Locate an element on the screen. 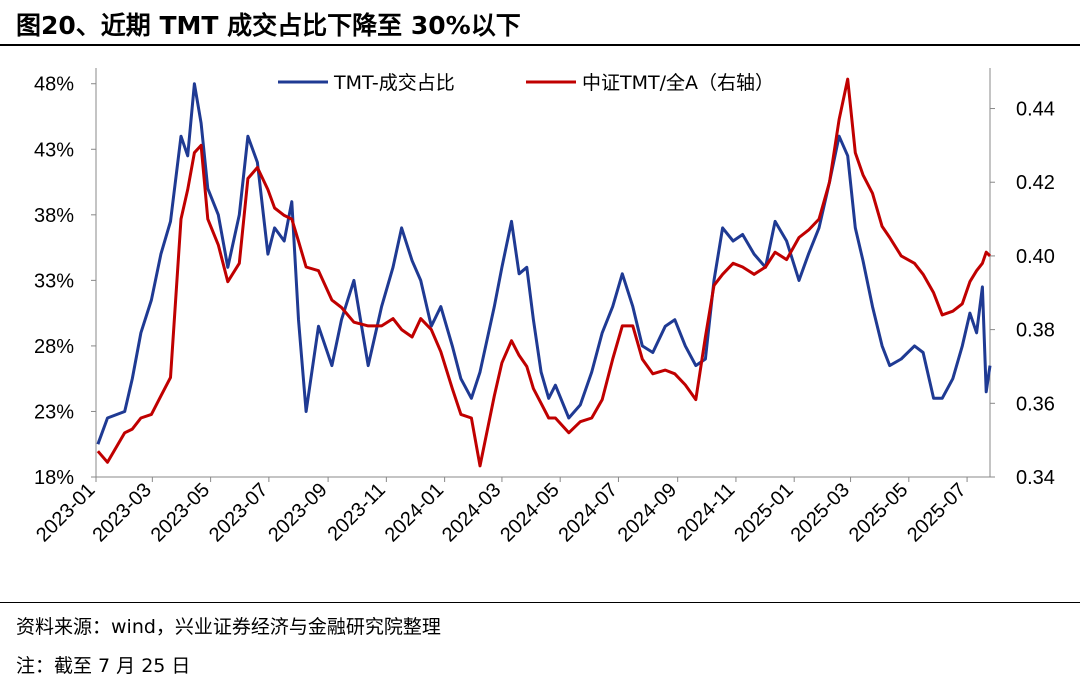 This screenshot has width=1080, height=683. title-bar: 图20、近期 TMT 成交占比下降至 30%以下 is located at coordinates (540, 23).